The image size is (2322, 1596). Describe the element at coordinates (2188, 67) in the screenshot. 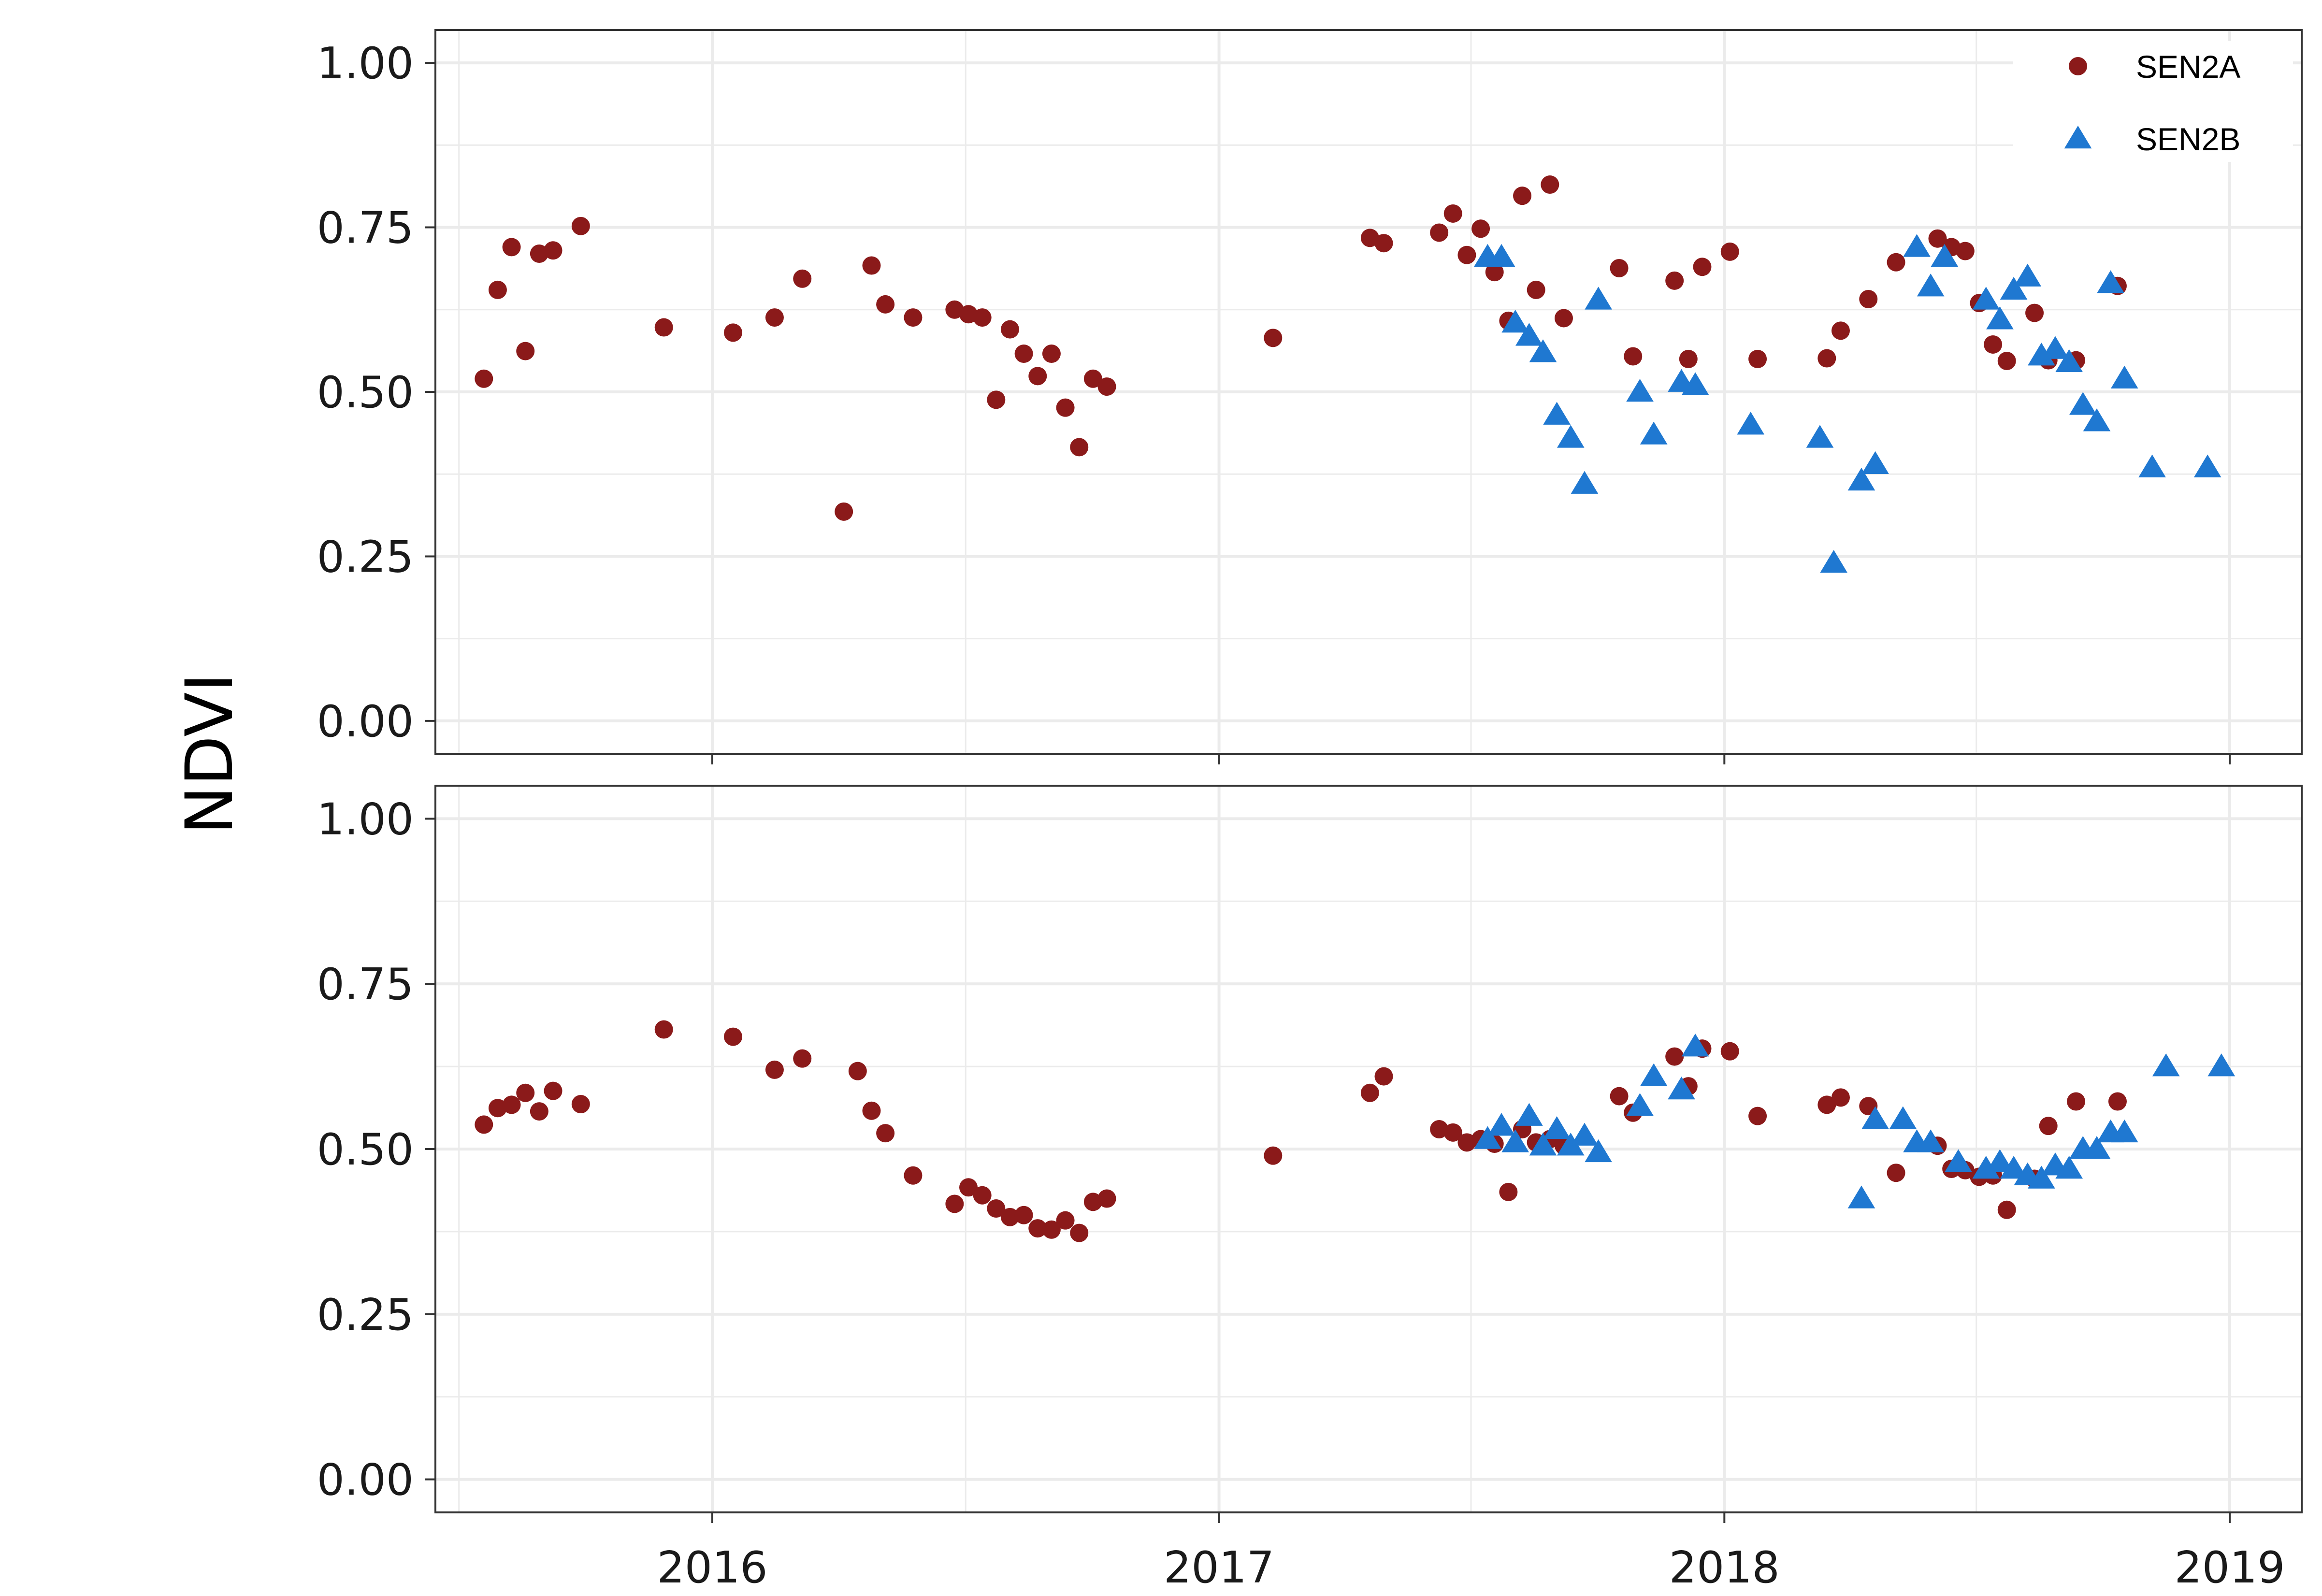

I see `legend-label-sen2a: SEN2A` at that location.